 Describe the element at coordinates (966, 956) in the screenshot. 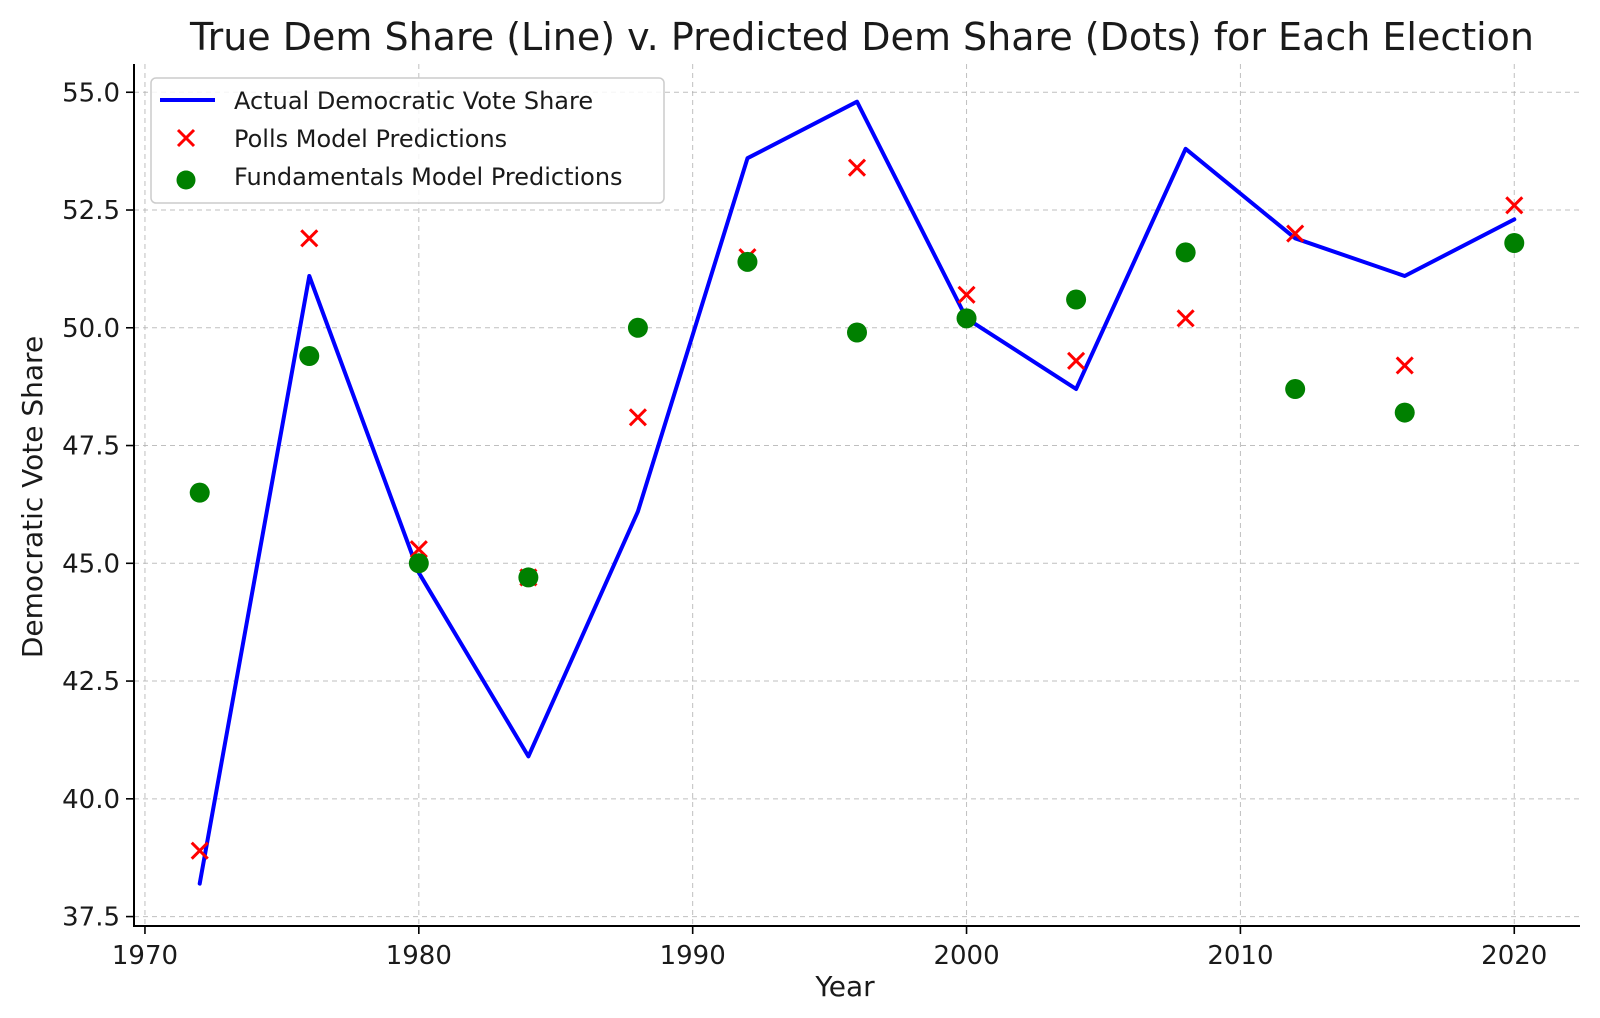

I see `x-tick-label-3: 2000` at that location.